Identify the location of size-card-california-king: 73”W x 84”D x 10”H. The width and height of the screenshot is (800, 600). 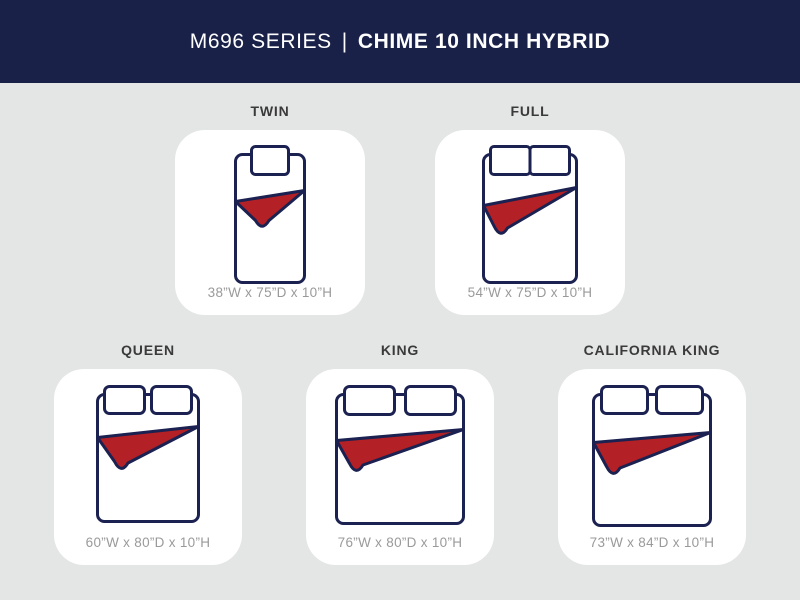
(652, 467).